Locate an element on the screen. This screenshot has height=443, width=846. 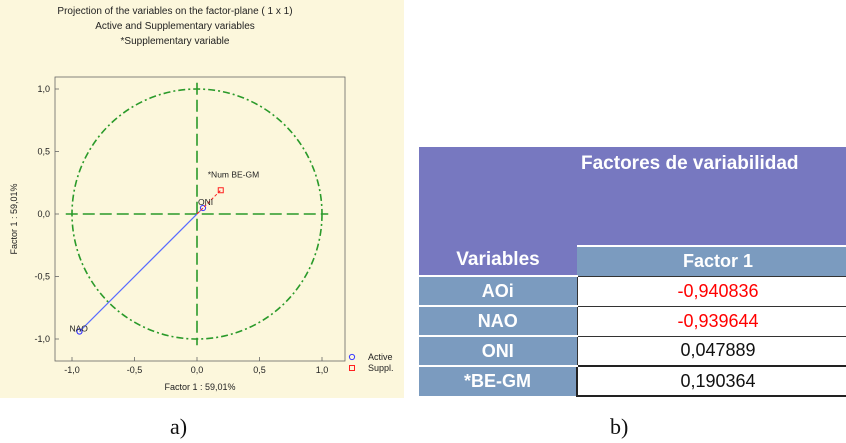
supplementary-point is located at coordinates (220, 190).